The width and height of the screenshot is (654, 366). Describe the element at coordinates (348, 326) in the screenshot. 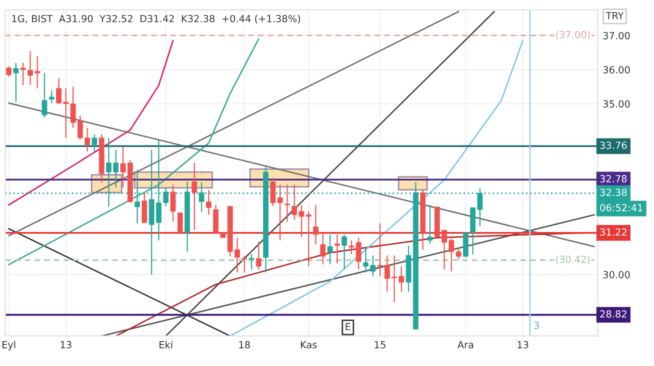

I see `annotation: E` at that location.